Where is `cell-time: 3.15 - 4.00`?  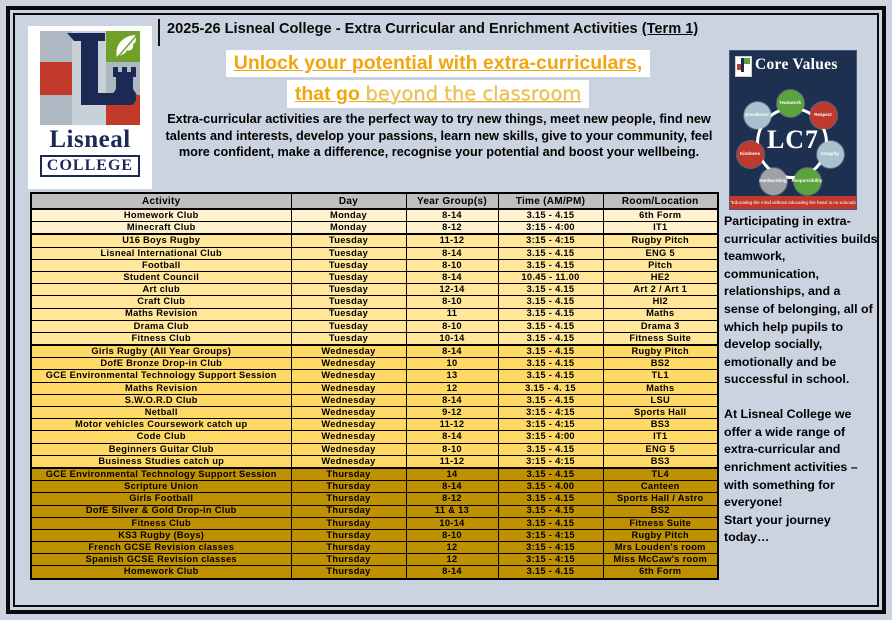 cell-time: 3.15 - 4.00 is located at coordinates (550, 487).